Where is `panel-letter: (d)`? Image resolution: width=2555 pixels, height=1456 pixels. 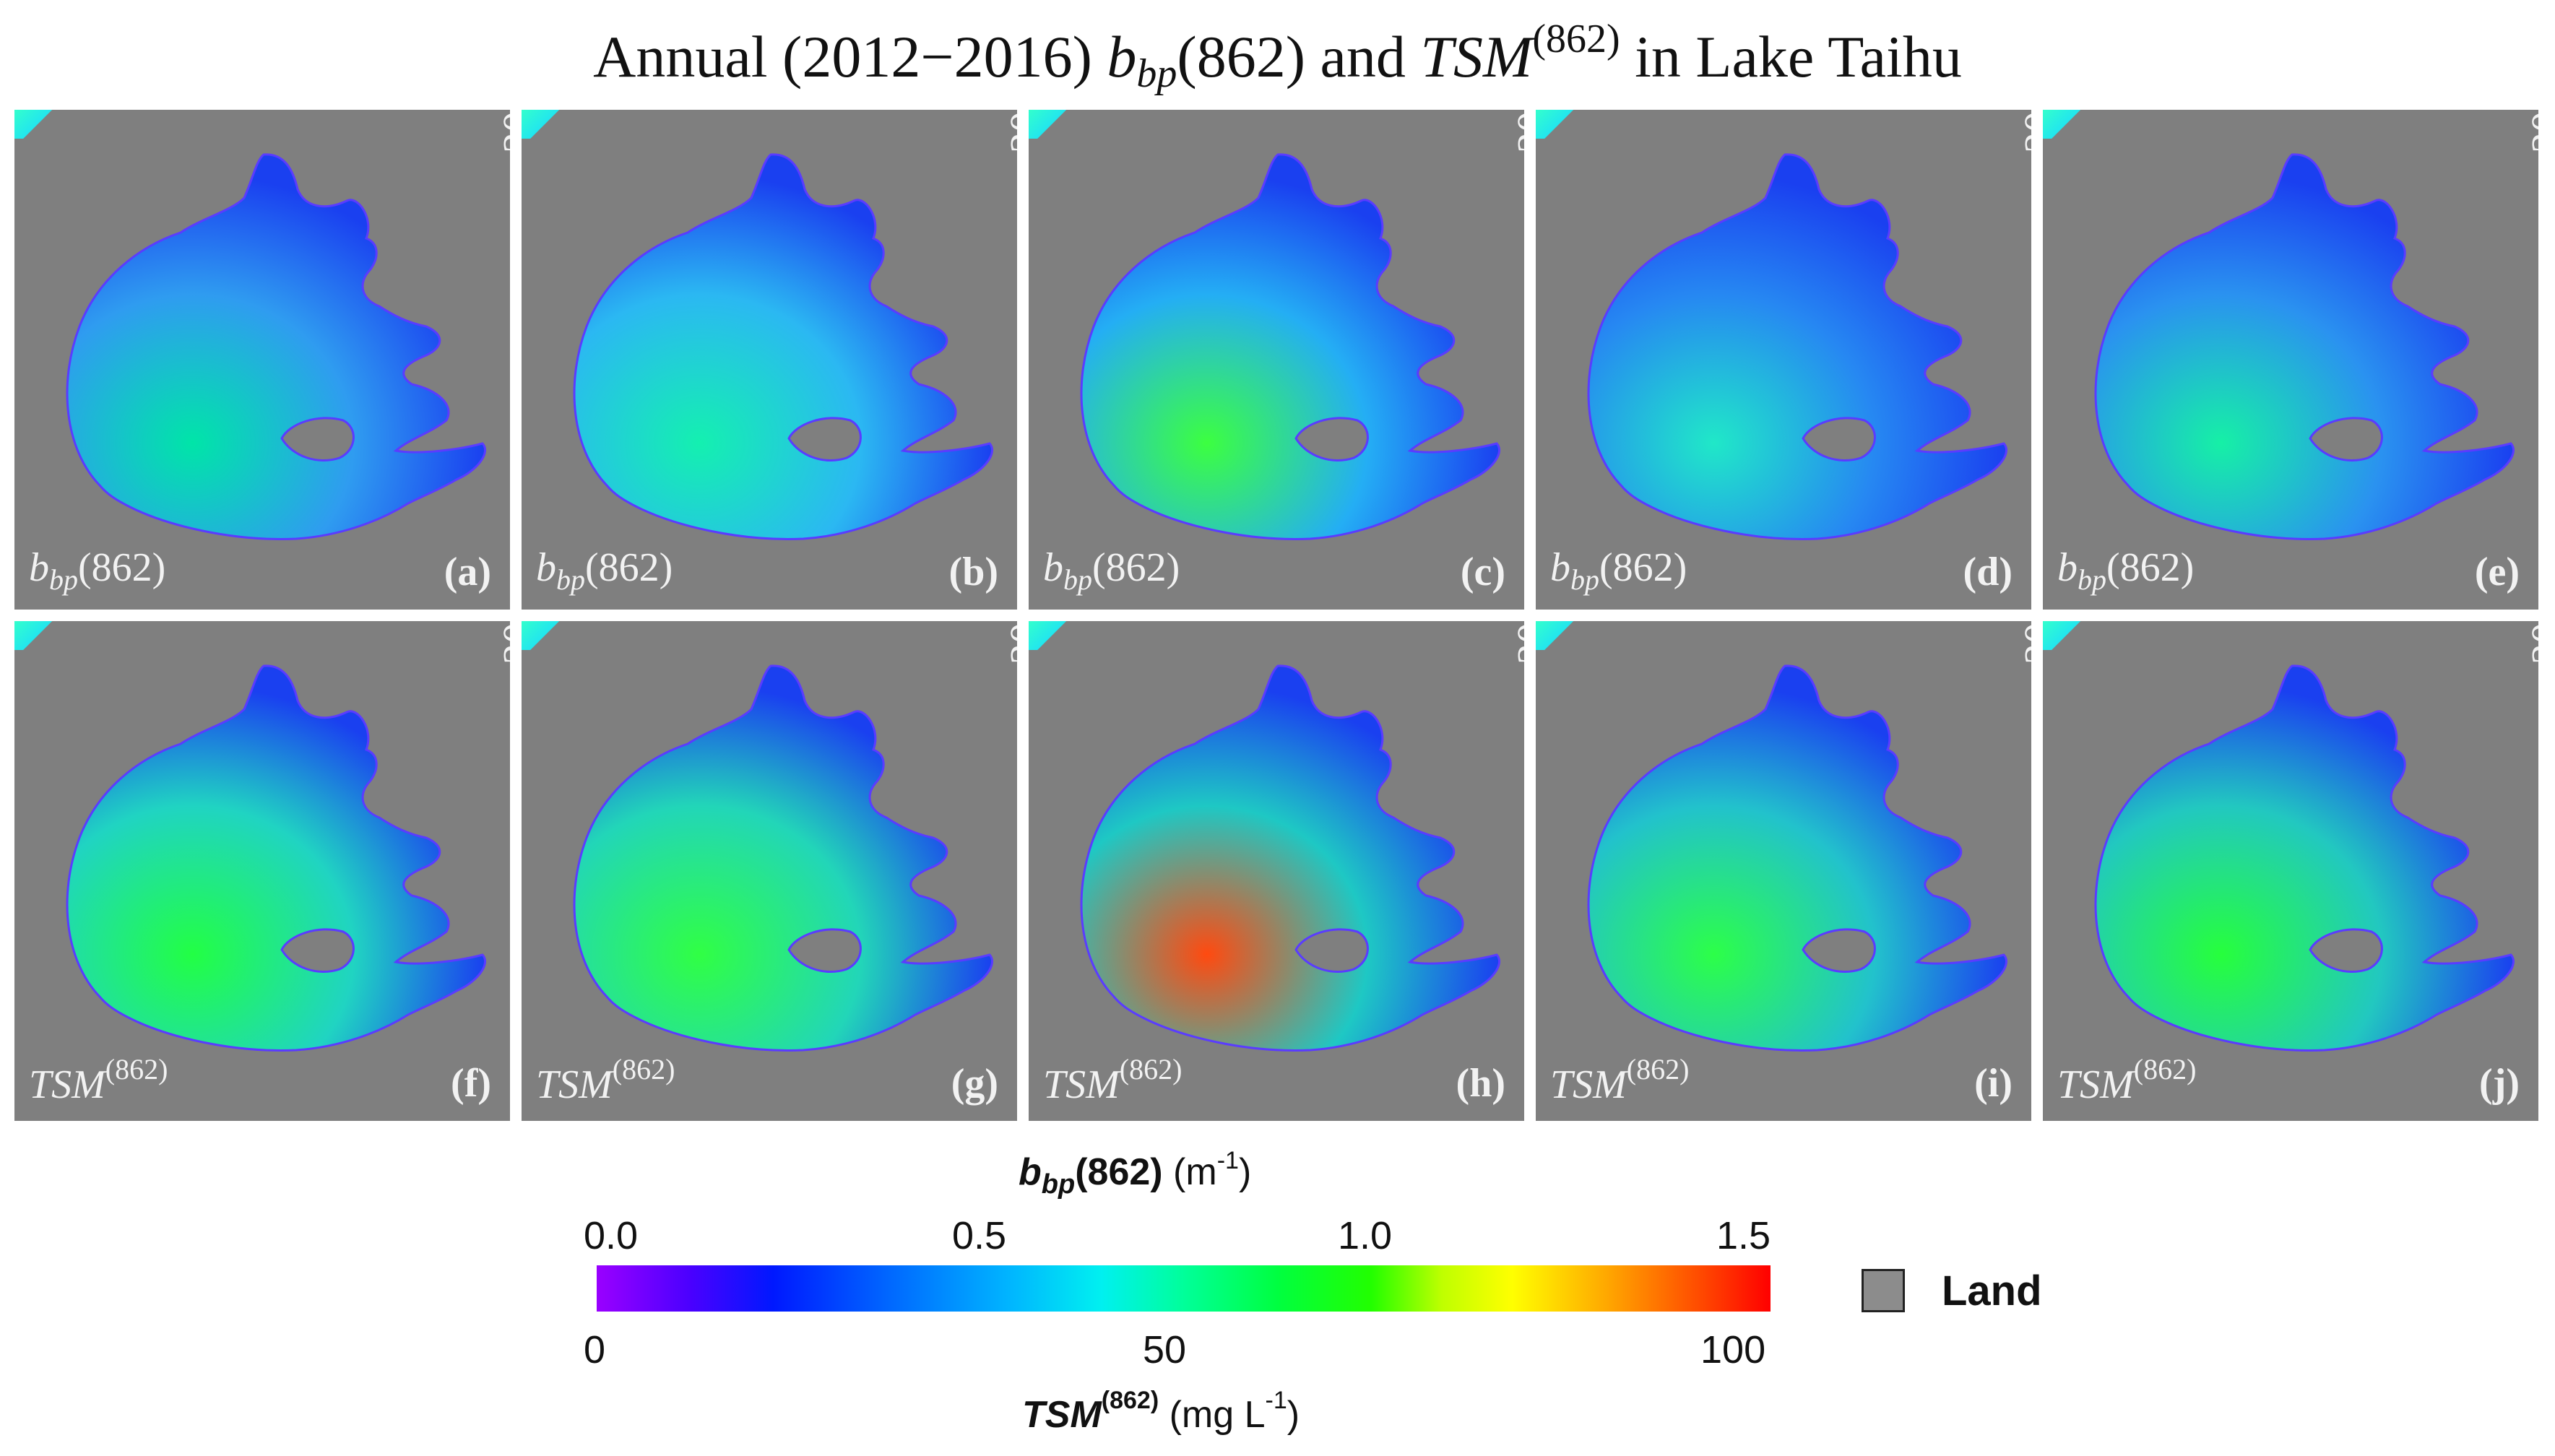
panel-letter: (d) is located at coordinates (1988, 572).